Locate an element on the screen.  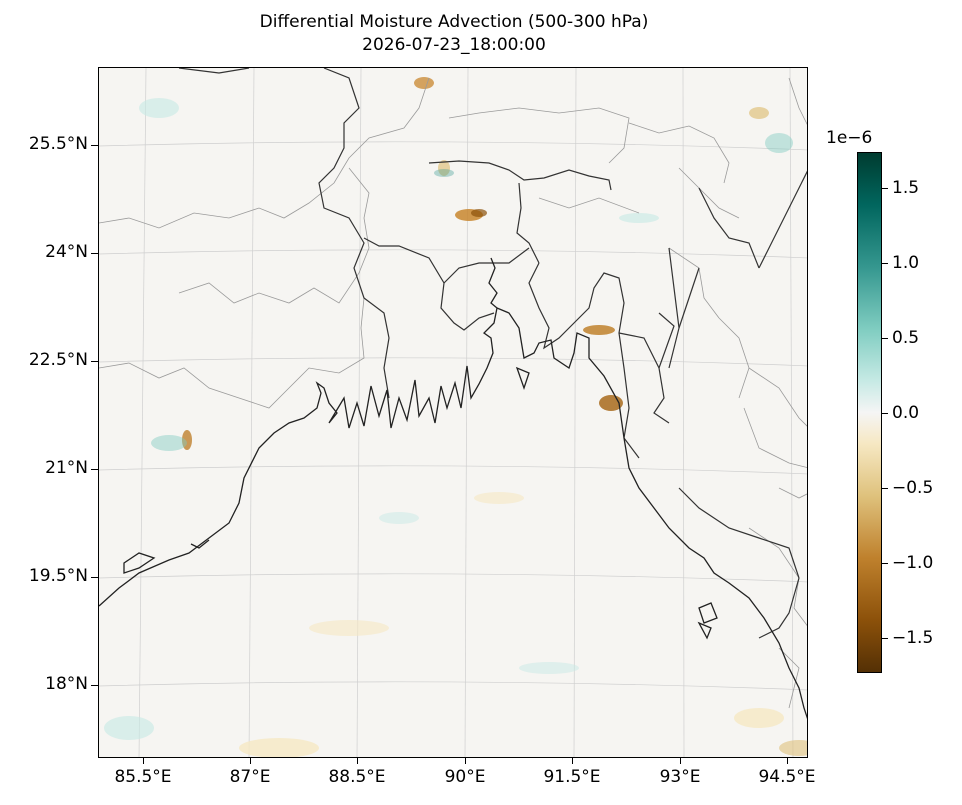
lat-label: 22.5°N is located at coordinates (58, 360).